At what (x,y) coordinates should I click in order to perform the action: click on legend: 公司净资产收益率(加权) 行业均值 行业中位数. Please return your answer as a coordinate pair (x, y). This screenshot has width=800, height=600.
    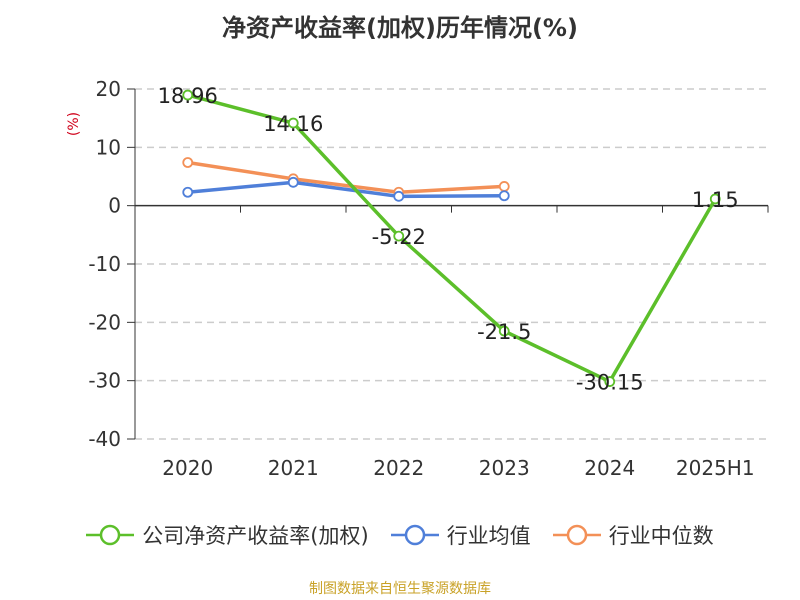
    Looking at the image, I should click on (400, 535).